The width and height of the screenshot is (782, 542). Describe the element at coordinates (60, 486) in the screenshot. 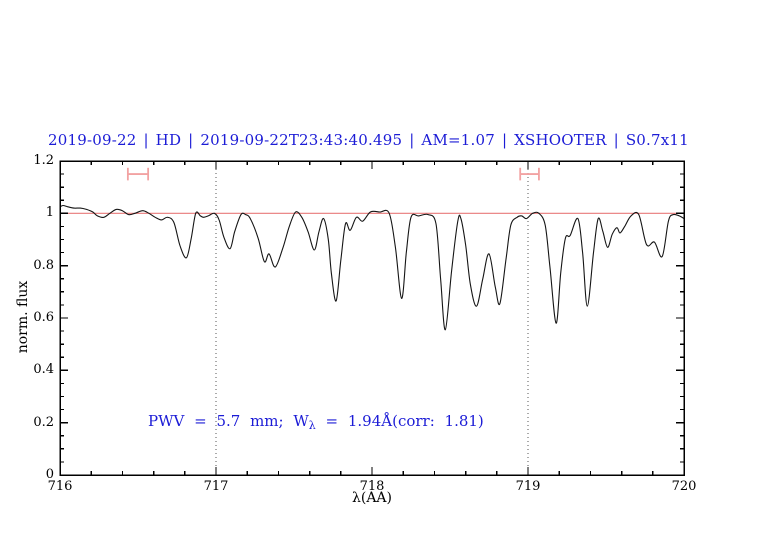

I see `x-tick-label: 716` at that location.